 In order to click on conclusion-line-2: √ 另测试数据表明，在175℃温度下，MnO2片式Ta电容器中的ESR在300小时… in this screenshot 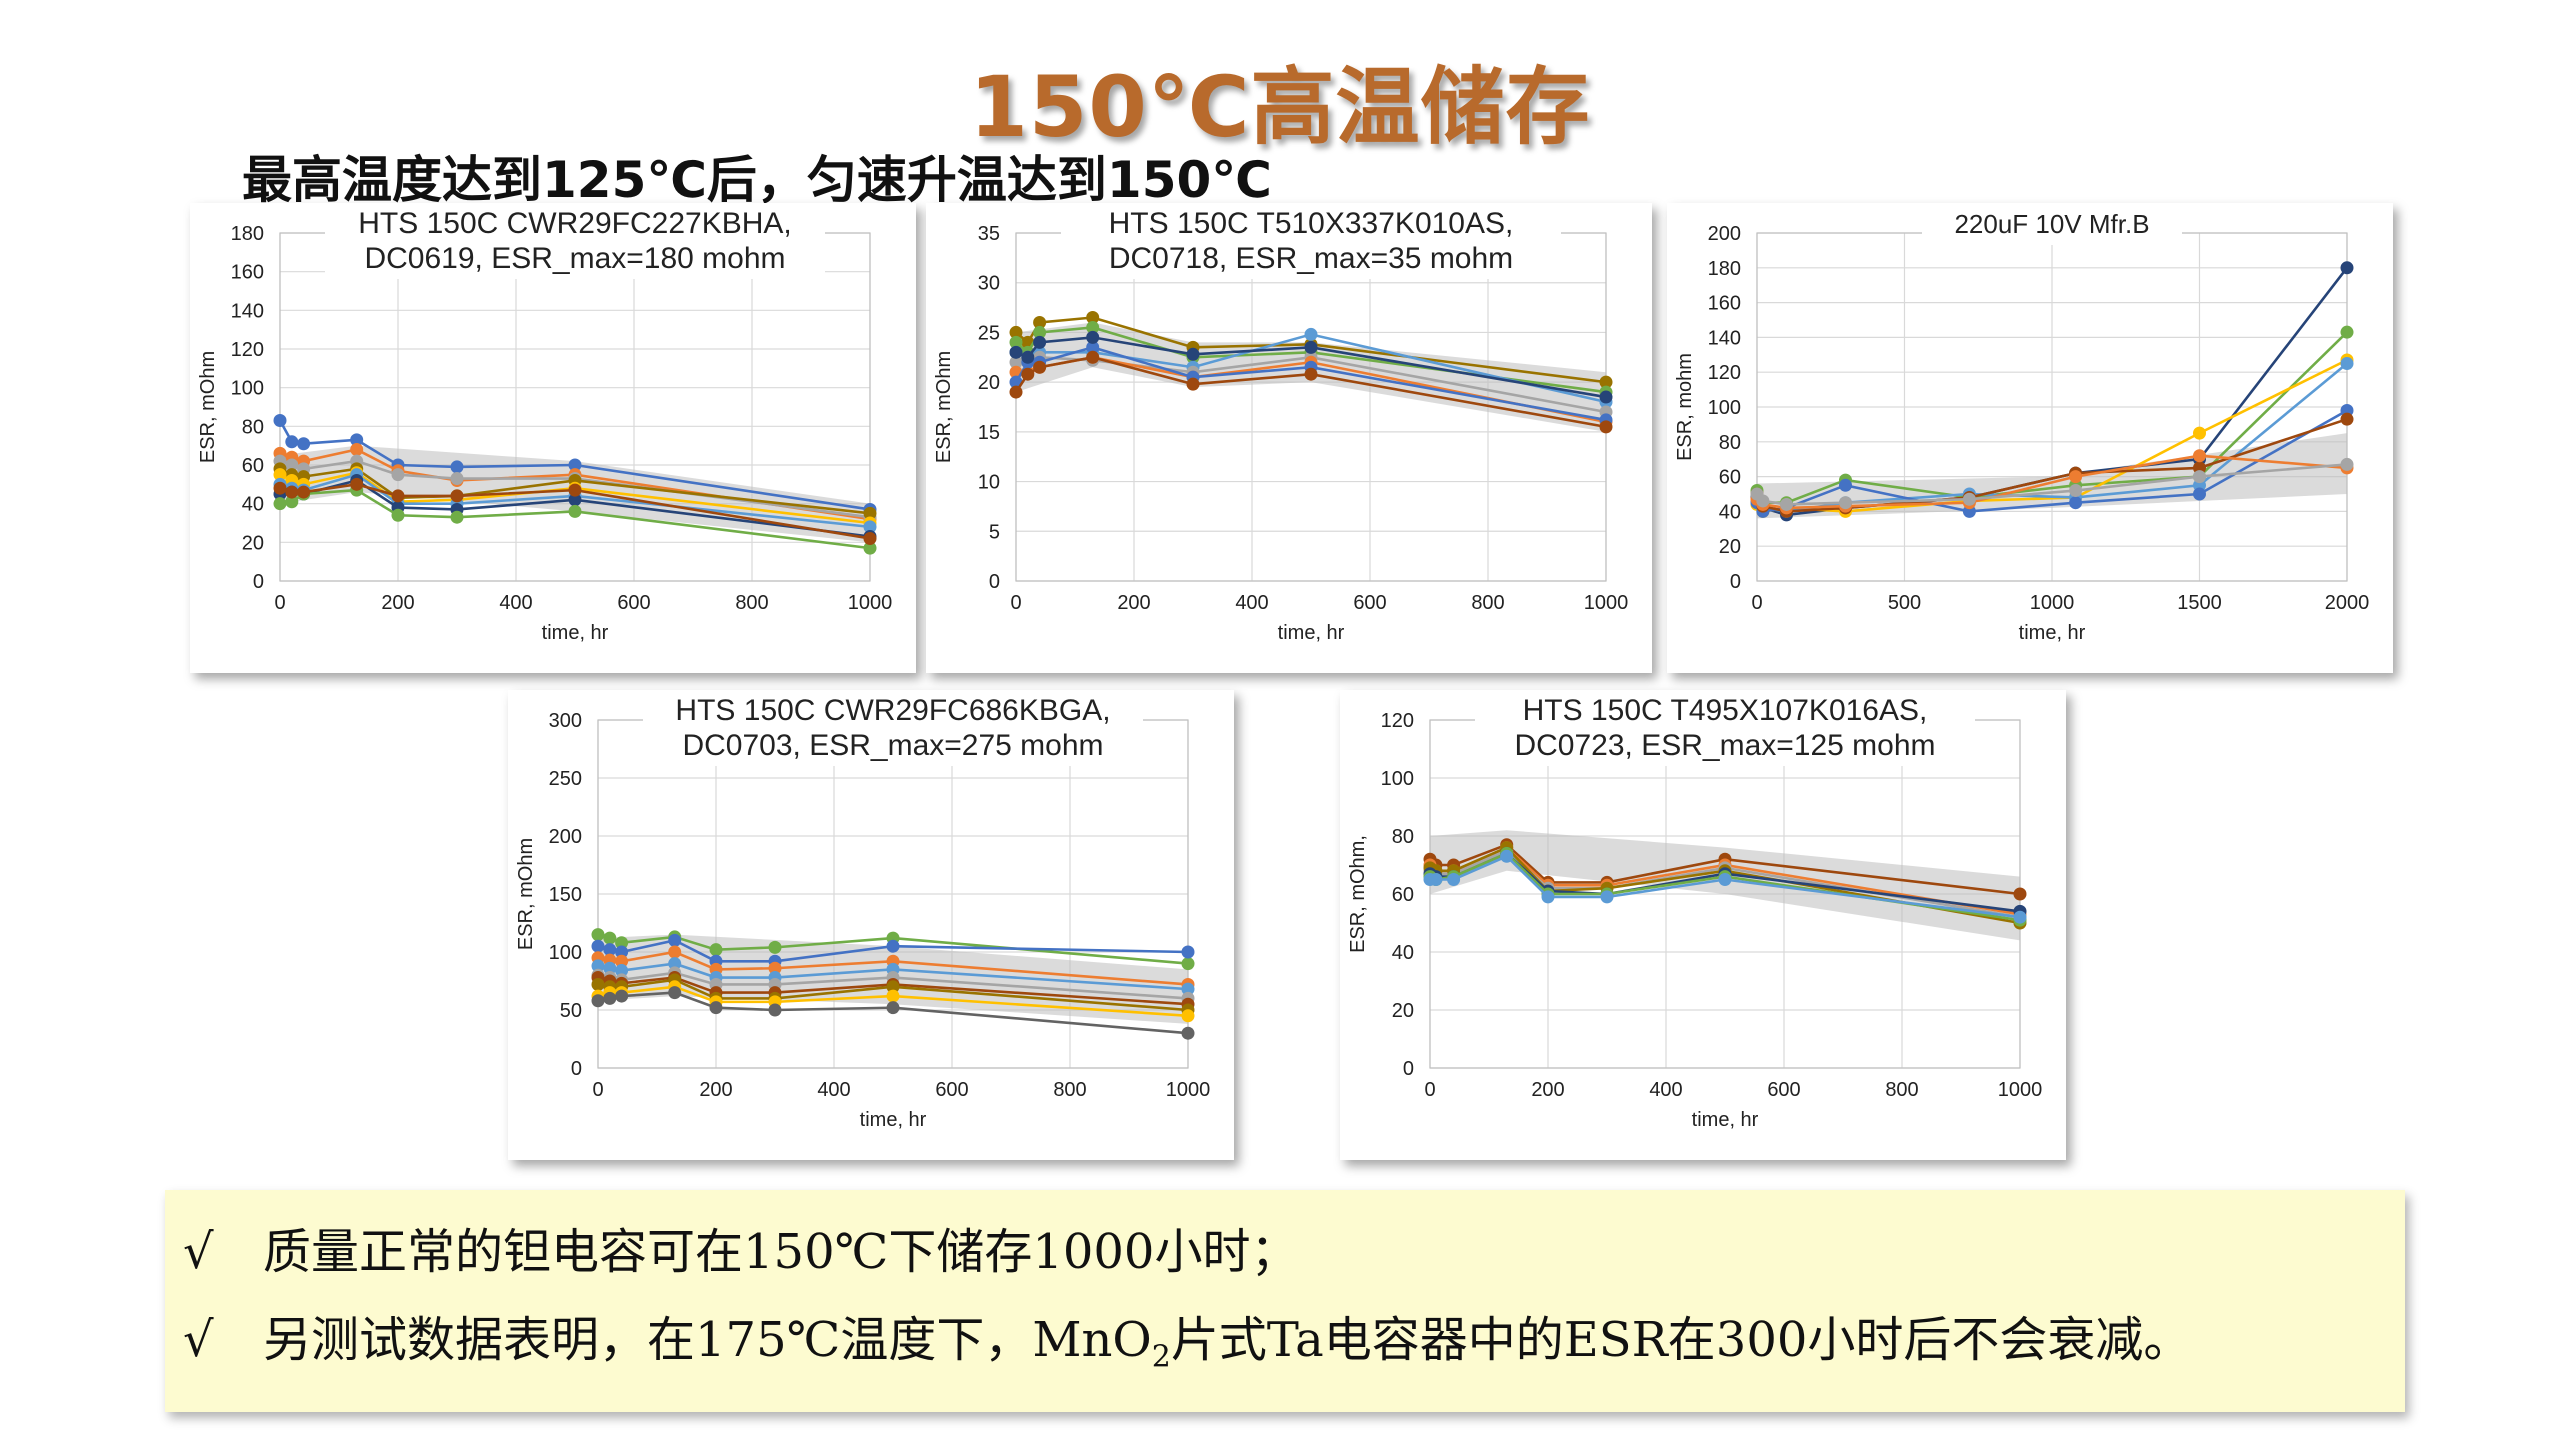, I will do `click(1187, 1337)`.